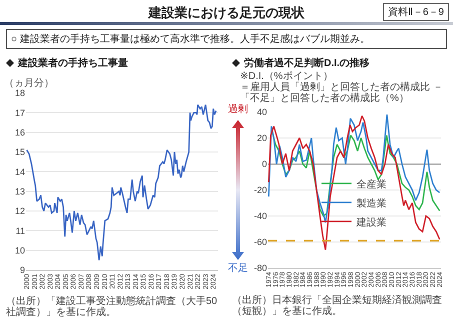 This screenshot has width=453, height=320. What do you see at coordinates (73, 63) in the screenshot?
I see `chart-title: 建設業者の手持ち工事量` at bounding box center [73, 63].